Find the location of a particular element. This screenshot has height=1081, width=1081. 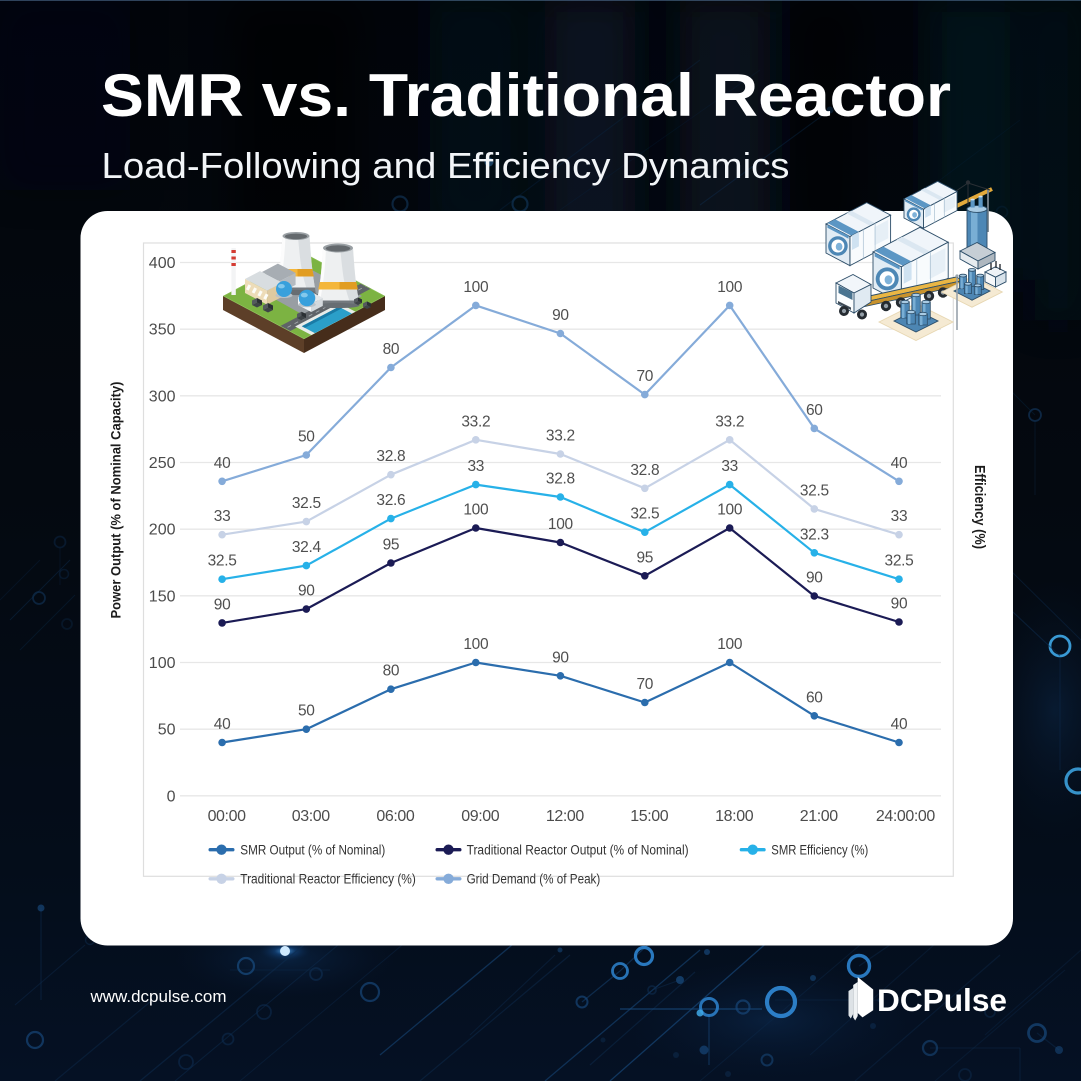

svg-text: 400 is located at coordinates (162, 263).